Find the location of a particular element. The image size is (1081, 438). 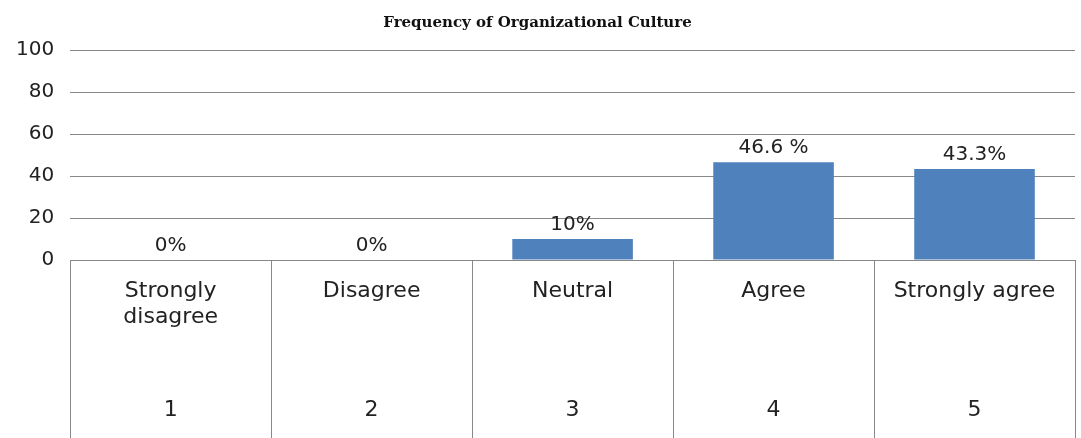

text: 5 is located at coordinates (974, 408).